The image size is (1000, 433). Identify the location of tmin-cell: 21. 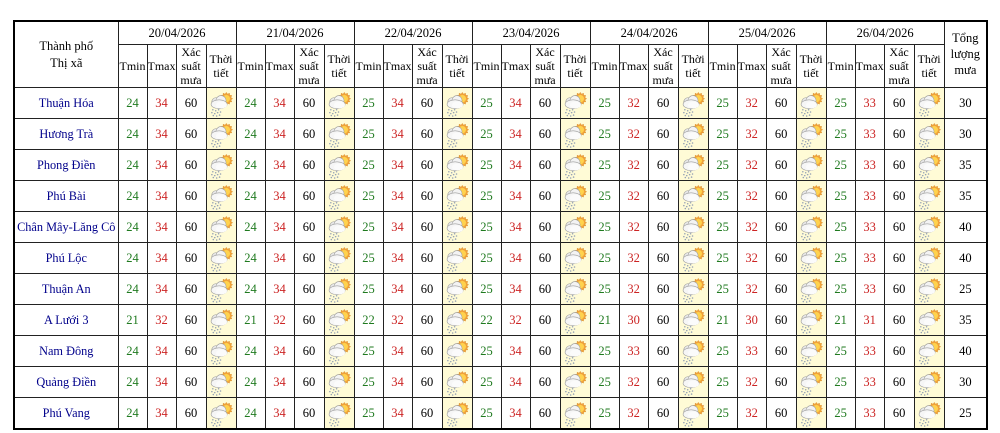
(722, 320).